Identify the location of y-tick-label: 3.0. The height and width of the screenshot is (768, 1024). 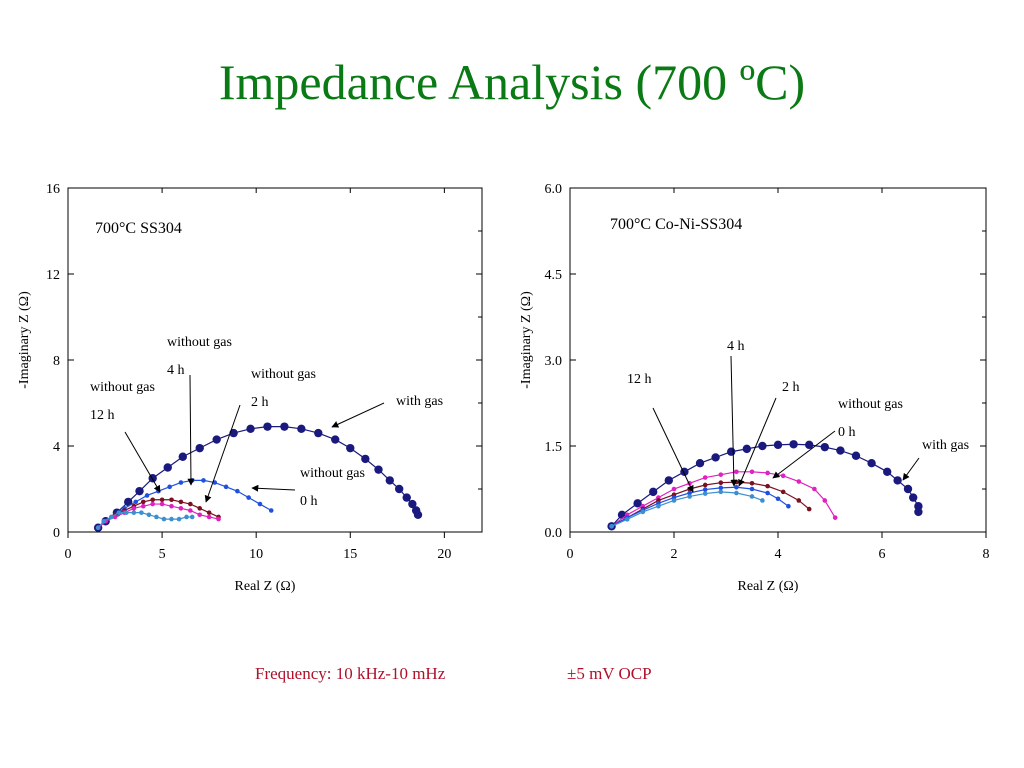
(554, 361).